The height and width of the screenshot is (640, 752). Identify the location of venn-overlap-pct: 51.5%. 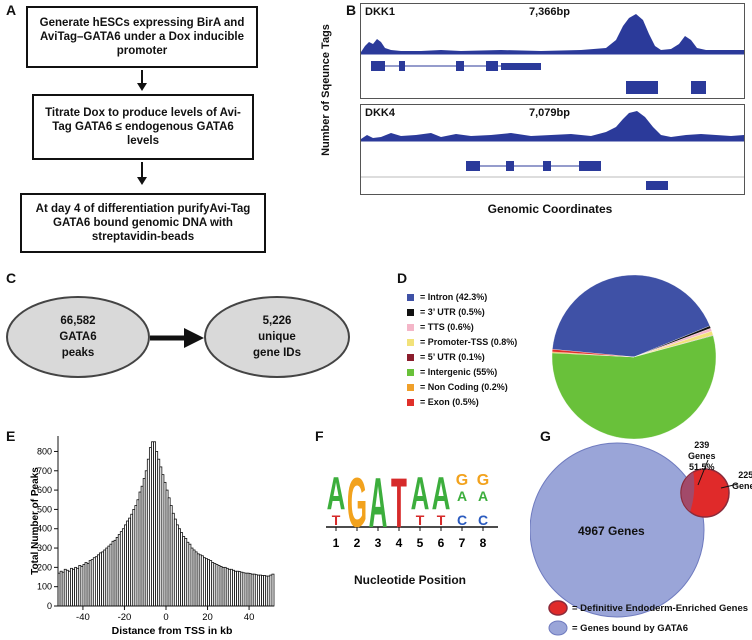
(701, 467).